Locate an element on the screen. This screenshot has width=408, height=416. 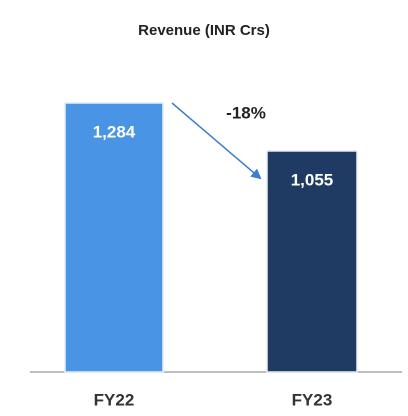
x-tick-label: FY23 is located at coordinates (312, 399).